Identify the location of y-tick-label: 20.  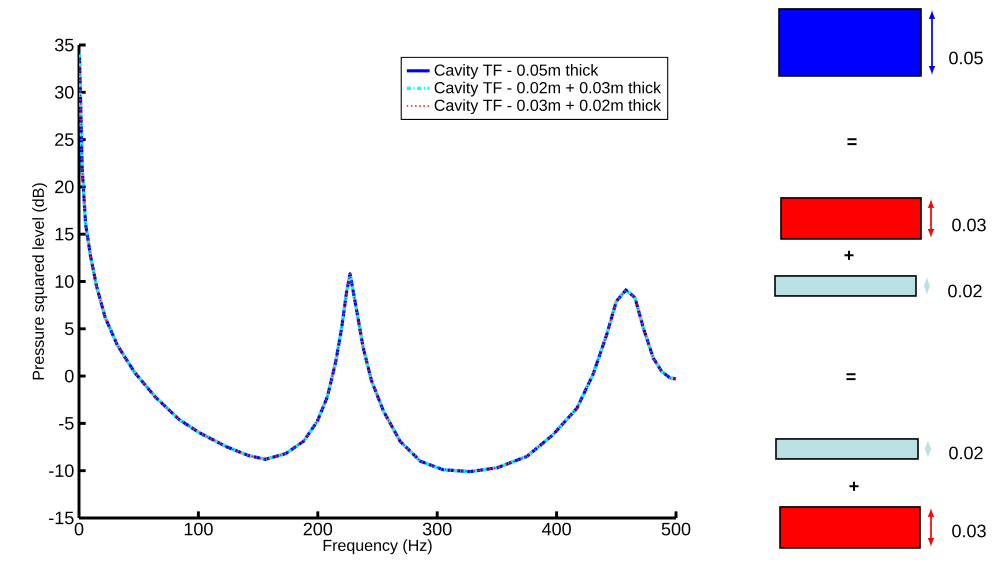
(64, 187).